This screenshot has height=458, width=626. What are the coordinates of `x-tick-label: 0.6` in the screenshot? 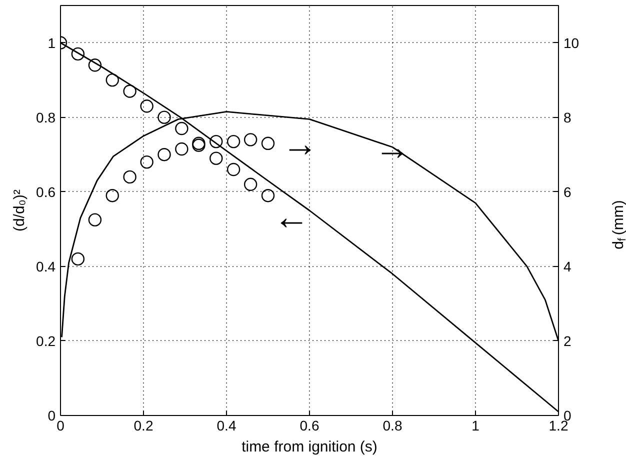 It's located at (310, 426).